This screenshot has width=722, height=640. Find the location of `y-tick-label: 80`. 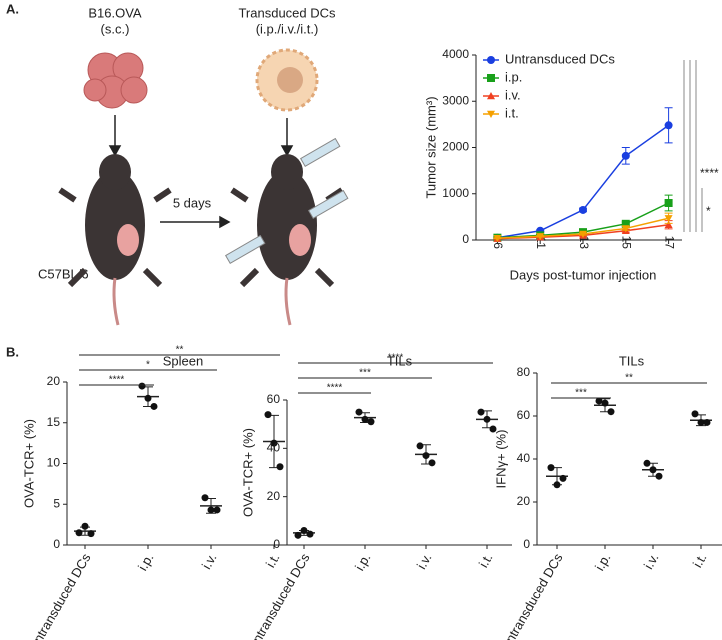

y-tick-label: 80 is located at coordinates (524, 372).